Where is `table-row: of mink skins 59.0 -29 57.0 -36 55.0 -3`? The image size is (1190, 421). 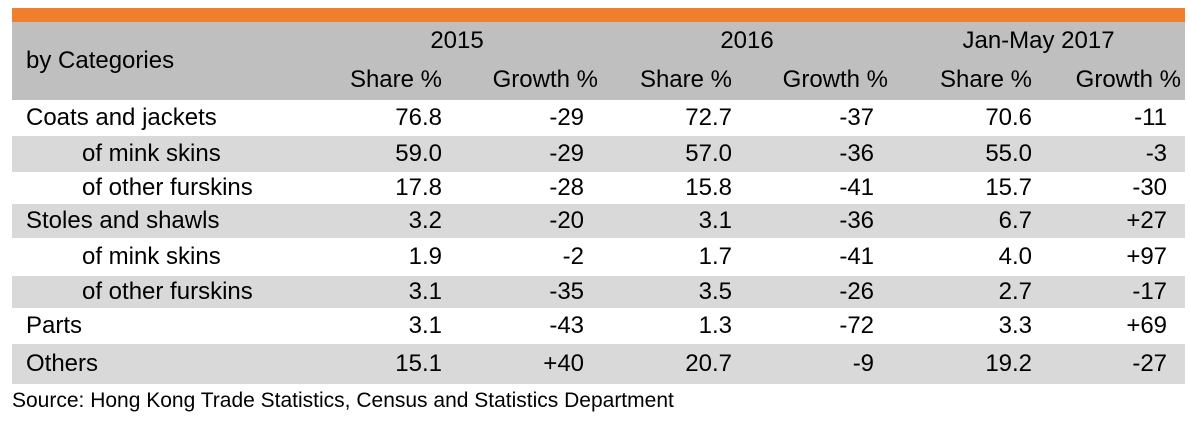 table-row: of mink skins 59.0 -29 57.0 -36 55.0 -3 is located at coordinates (599, 154).